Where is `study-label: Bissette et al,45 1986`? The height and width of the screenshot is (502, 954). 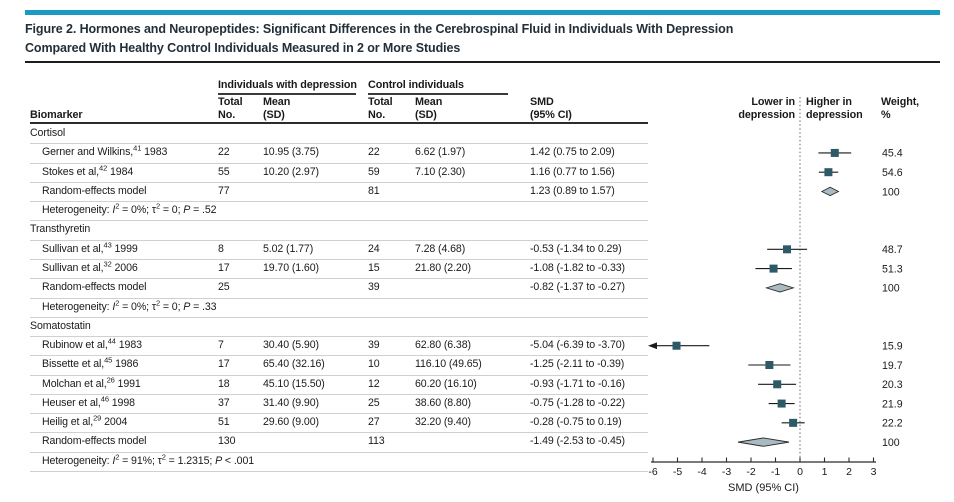
study-label: Bissette et al,45 1986 is located at coordinates (90, 363).